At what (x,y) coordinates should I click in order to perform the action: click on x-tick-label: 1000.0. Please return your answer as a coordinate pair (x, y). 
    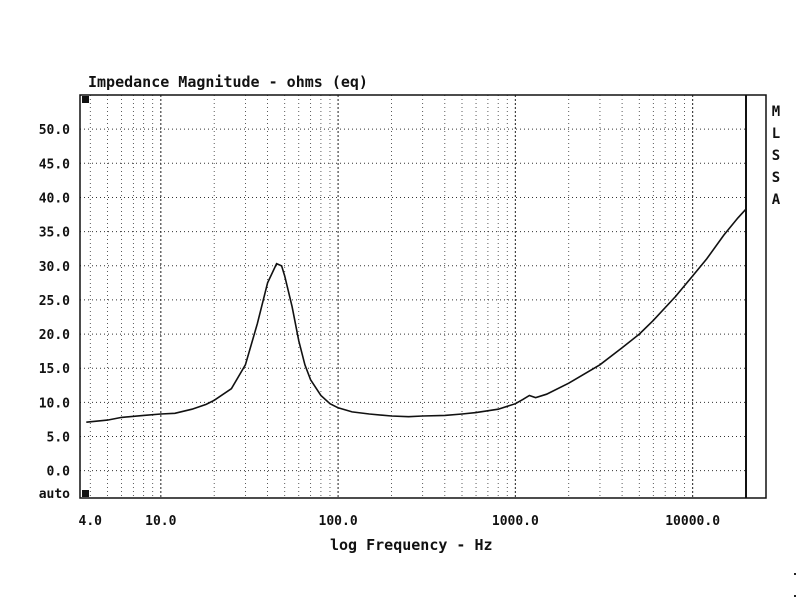
    Looking at the image, I should click on (515, 521).